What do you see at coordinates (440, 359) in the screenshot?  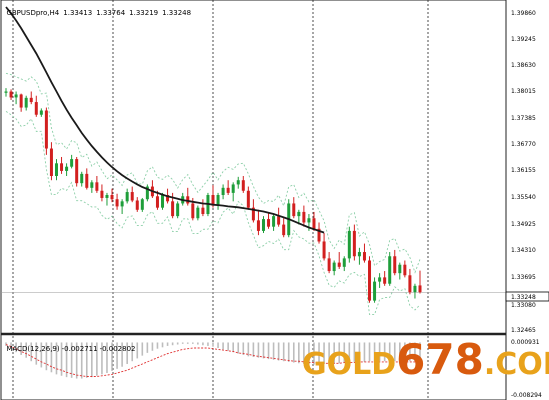 I see `watermark-part2: 678` at bounding box center [440, 359].